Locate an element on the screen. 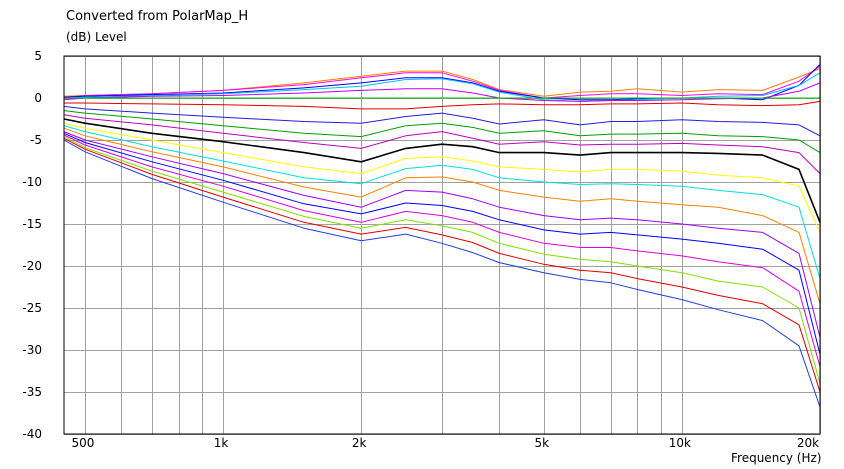  x-tick-label: 10k is located at coordinates (680, 443).